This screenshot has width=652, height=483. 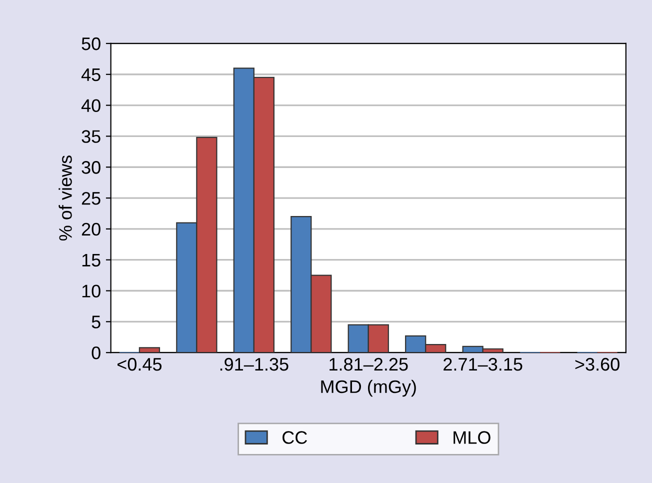 I want to click on y-axis-title: % of views, so click(x=65, y=198).